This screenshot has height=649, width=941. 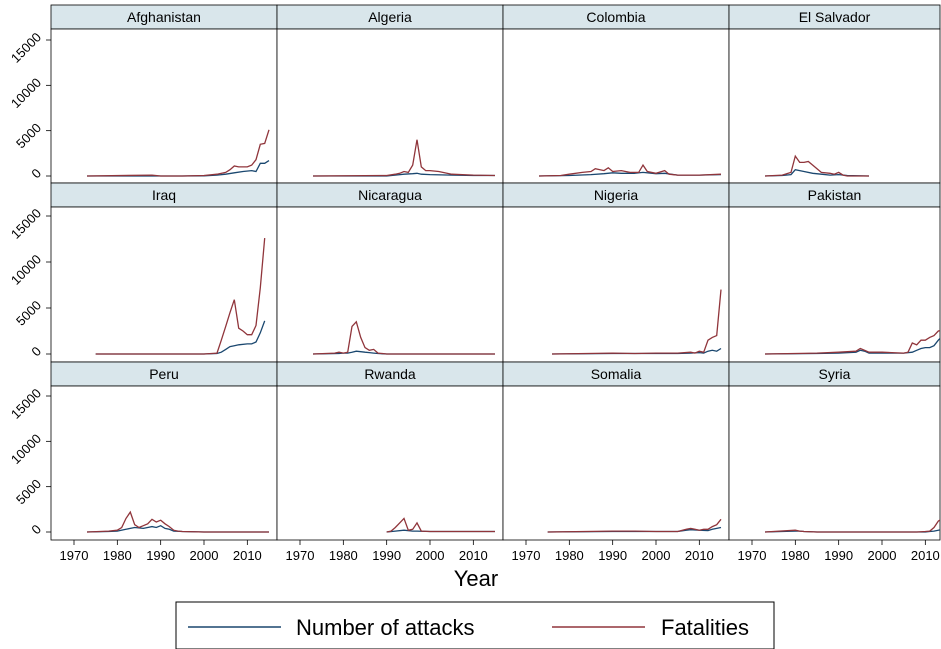 I want to click on panel-title: Syria, so click(x=835, y=374).